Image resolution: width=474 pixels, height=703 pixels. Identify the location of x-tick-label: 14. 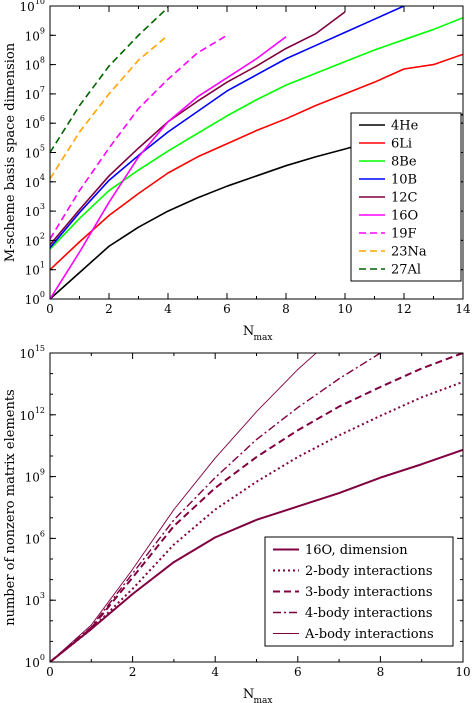
(463, 309).